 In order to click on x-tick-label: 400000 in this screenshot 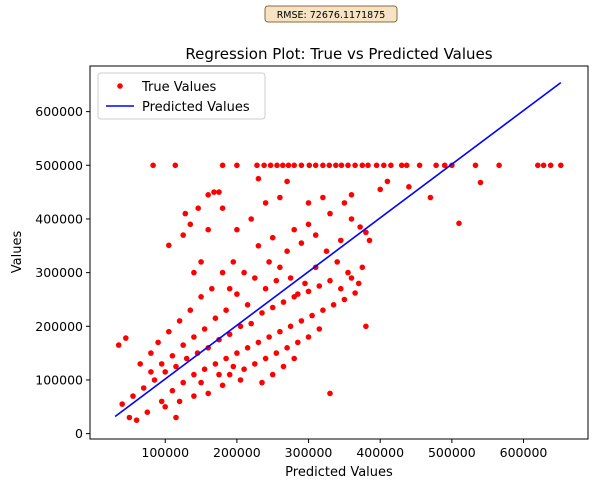, I will do `click(380, 452)`.